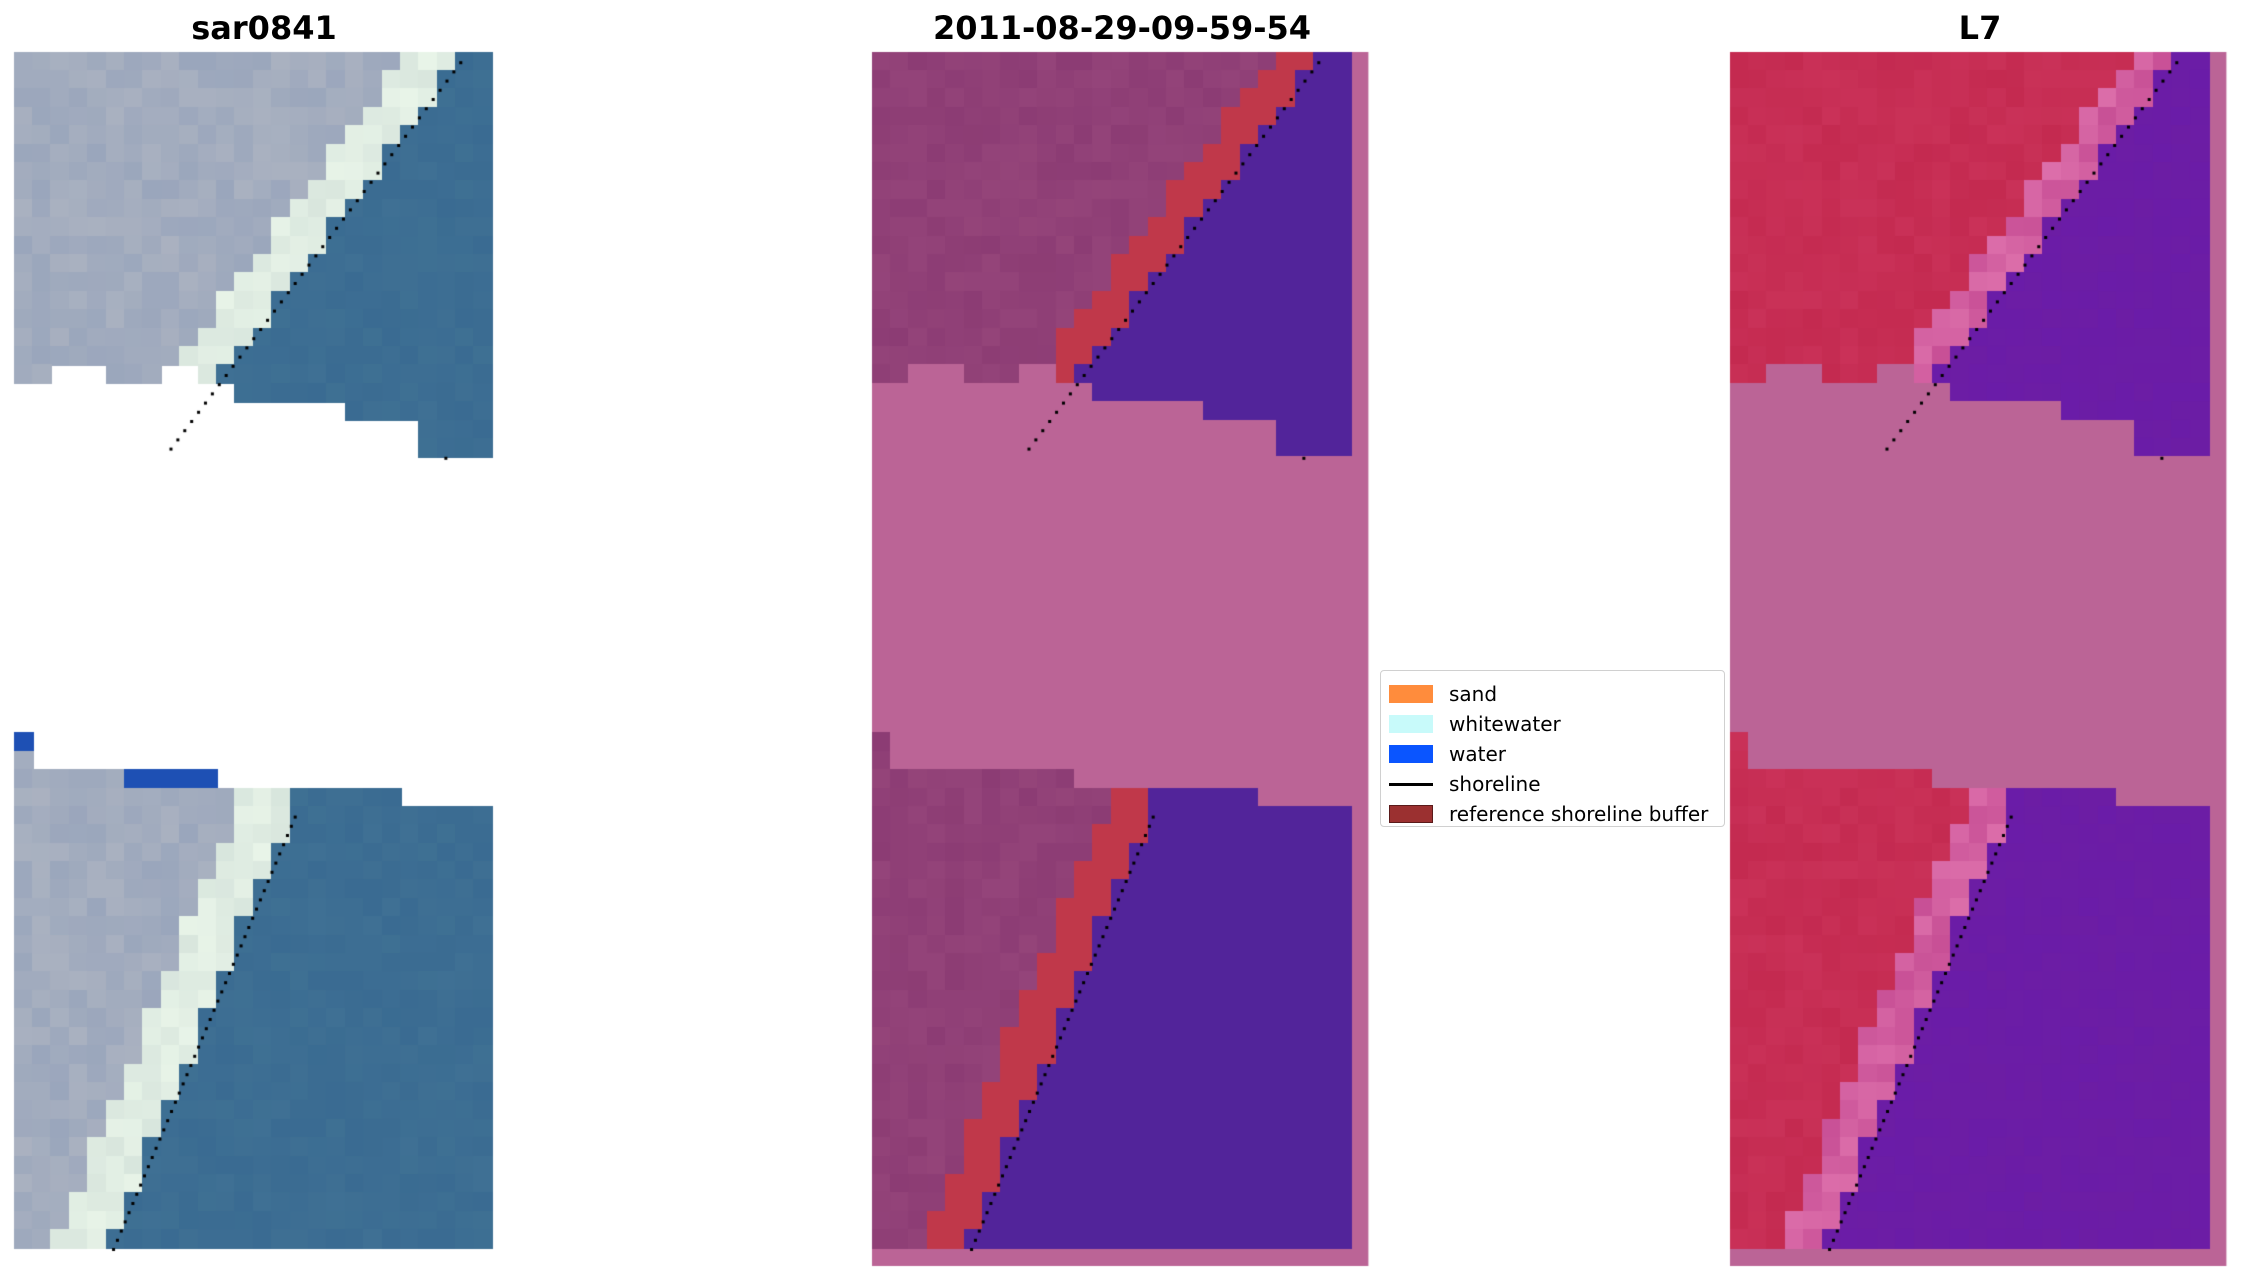  I want to click on shoreline-swatch, so click(1411, 784).